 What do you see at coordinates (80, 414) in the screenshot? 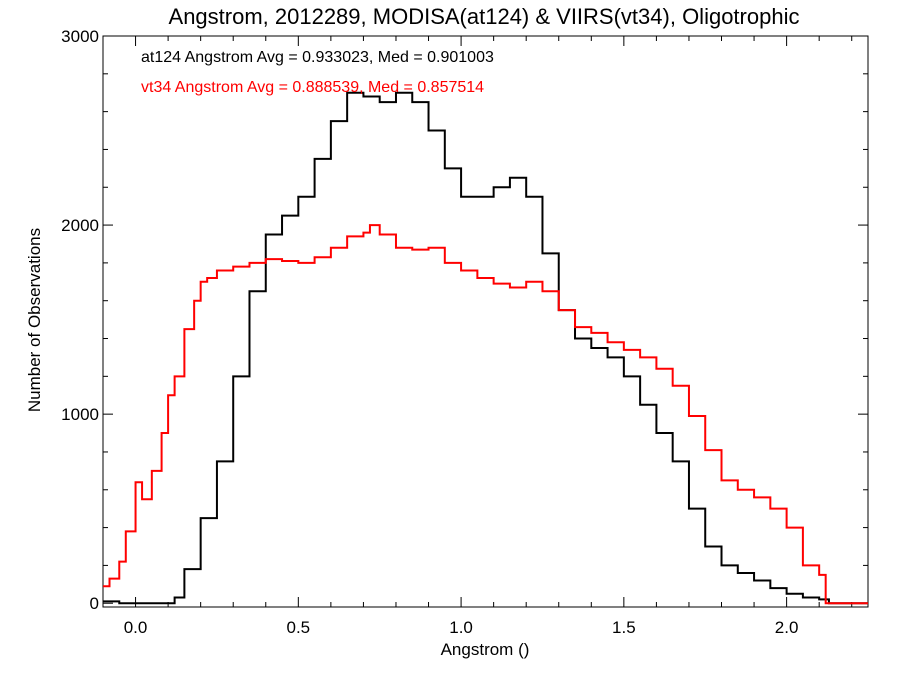
I see `y-tick-label: 1000` at bounding box center [80, 414].